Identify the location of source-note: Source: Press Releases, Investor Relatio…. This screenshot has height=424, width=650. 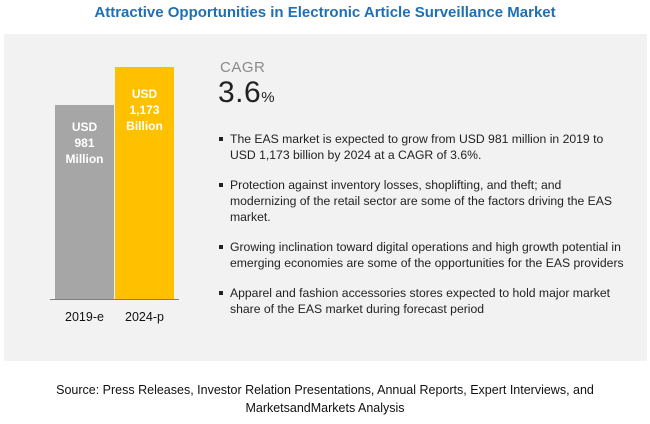
(325, 399).